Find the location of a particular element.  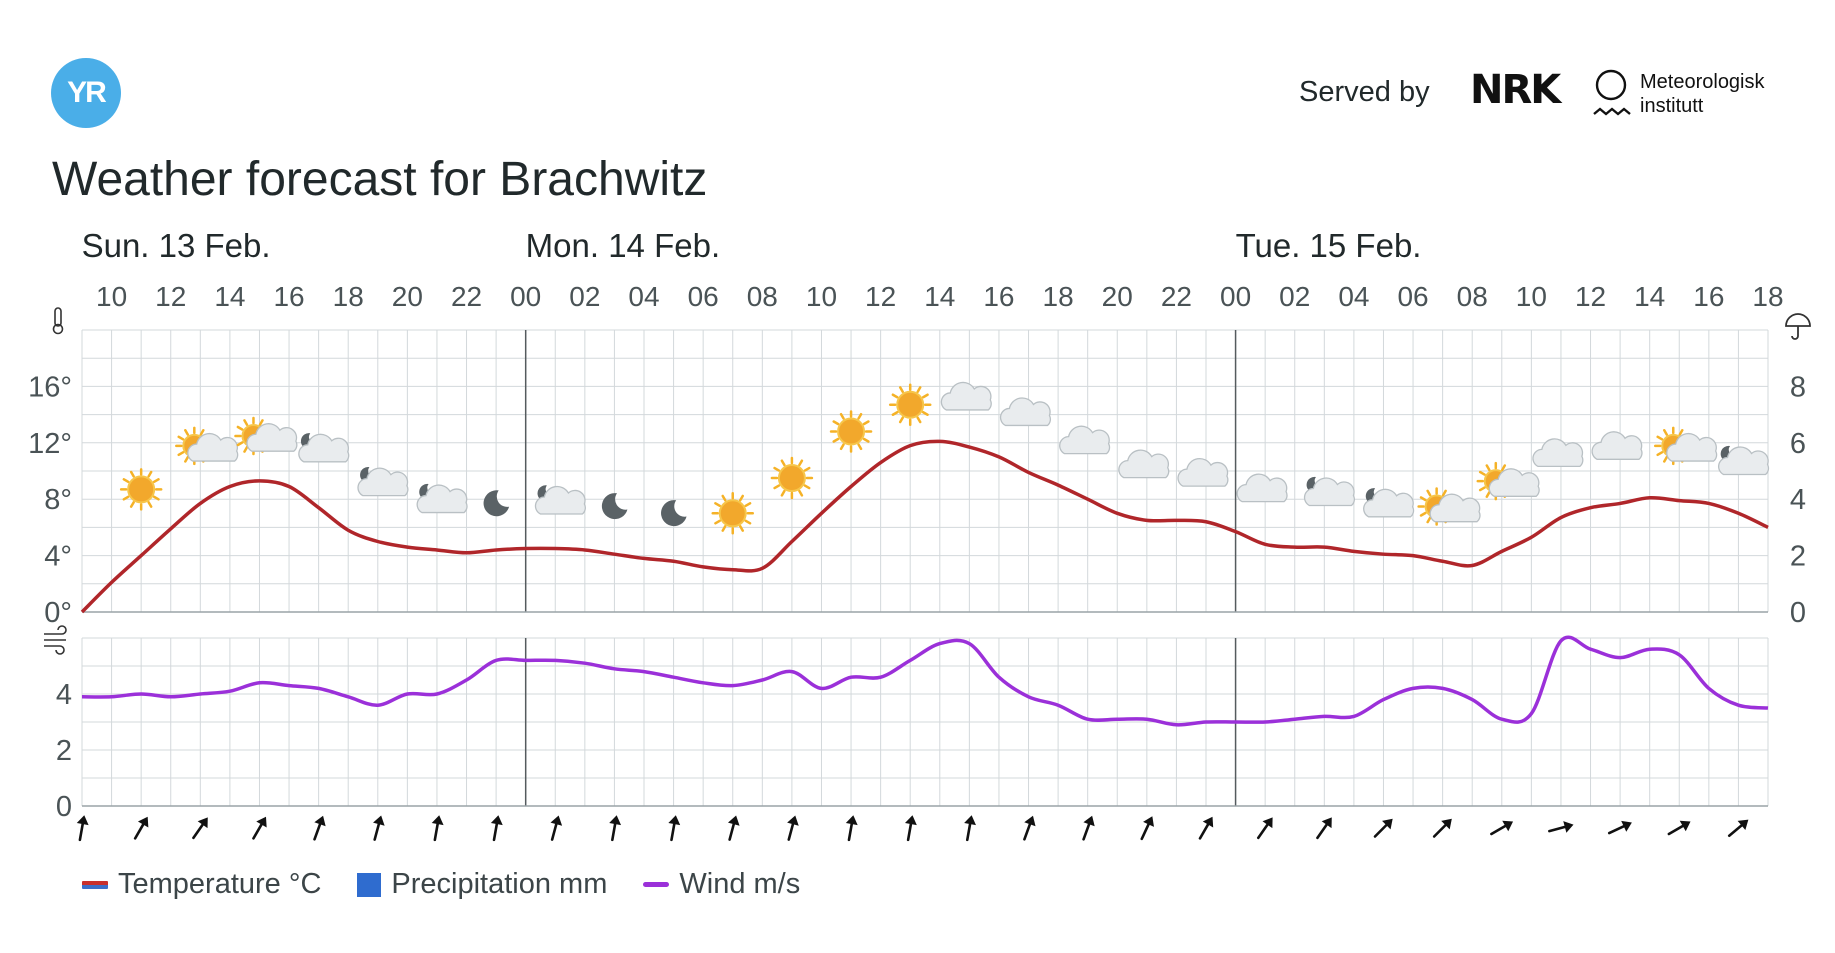

met-name-line1: Meteorologisk is located at coordinates (1702, 82).